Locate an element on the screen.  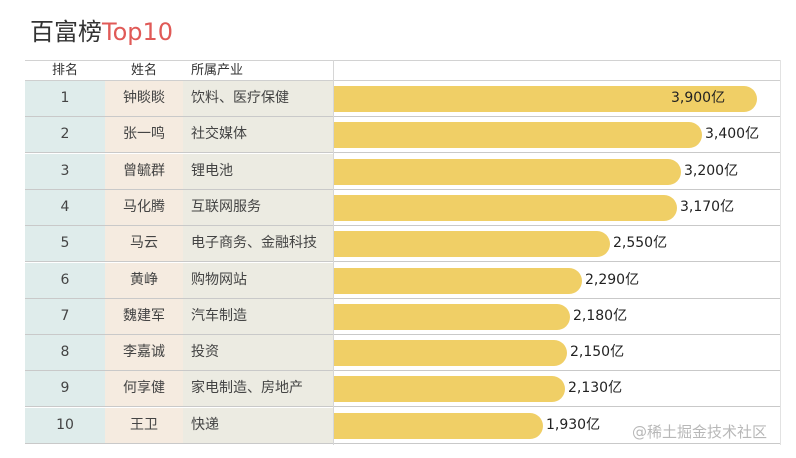
bar-label-3: 3,200亿 is located at coordinates (711, 170).